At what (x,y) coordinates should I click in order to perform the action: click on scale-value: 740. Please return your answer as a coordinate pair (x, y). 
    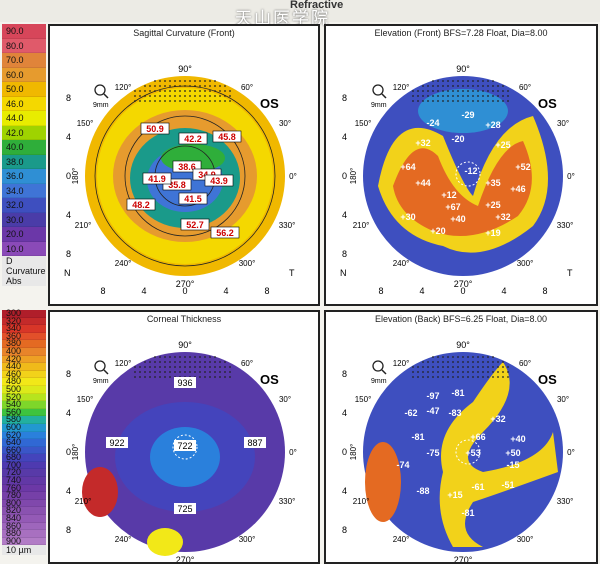
    Looking at the image, I should click on (24, 480).